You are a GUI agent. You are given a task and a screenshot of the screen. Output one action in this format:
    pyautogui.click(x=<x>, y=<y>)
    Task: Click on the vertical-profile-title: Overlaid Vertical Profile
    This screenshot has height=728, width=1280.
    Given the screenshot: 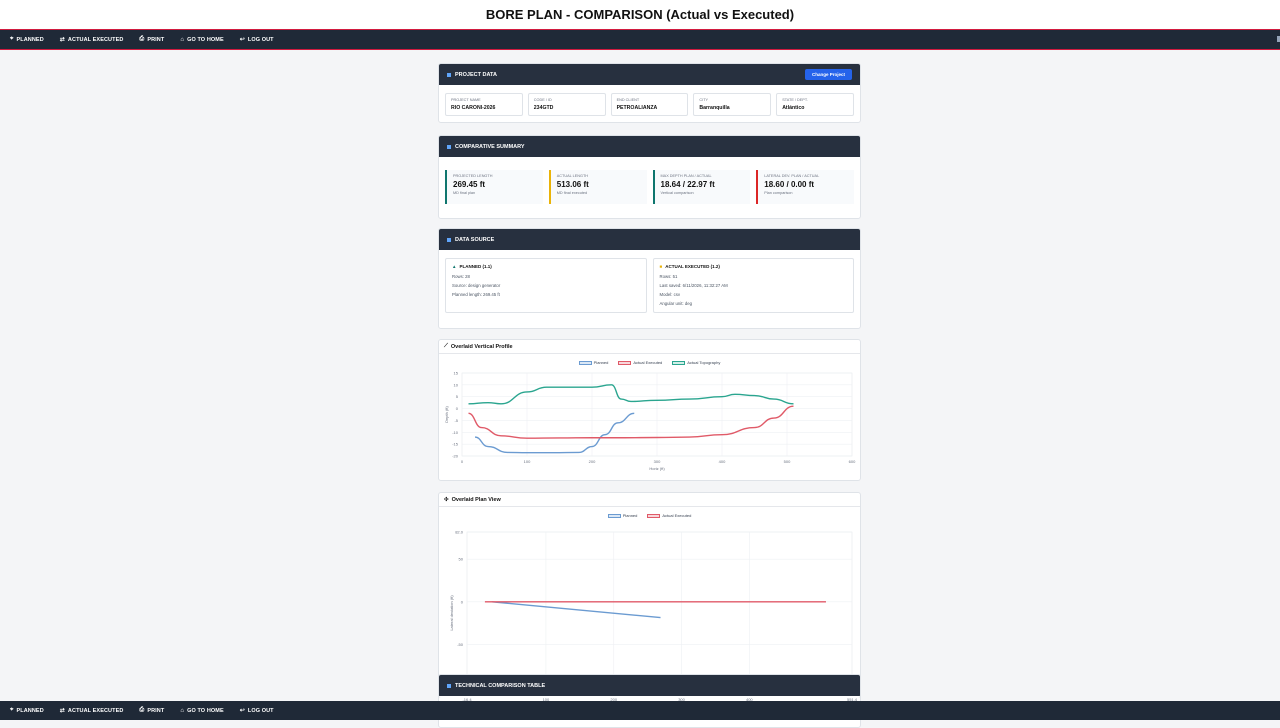 What is the action you would take?
    pyautogui.click(x=481, y=346)
    